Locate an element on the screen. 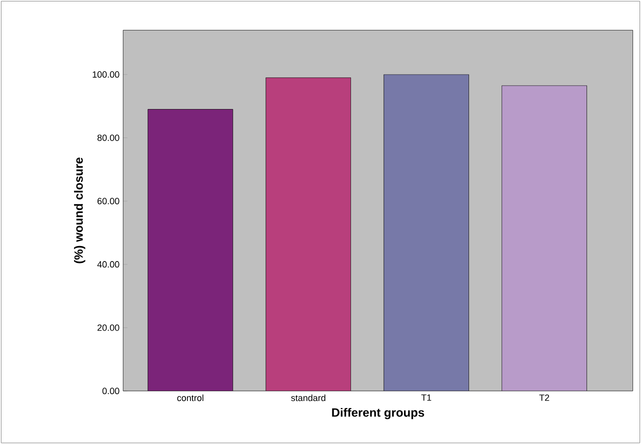  y-tick-label: 40.00 is located at coordinates (108, 264).